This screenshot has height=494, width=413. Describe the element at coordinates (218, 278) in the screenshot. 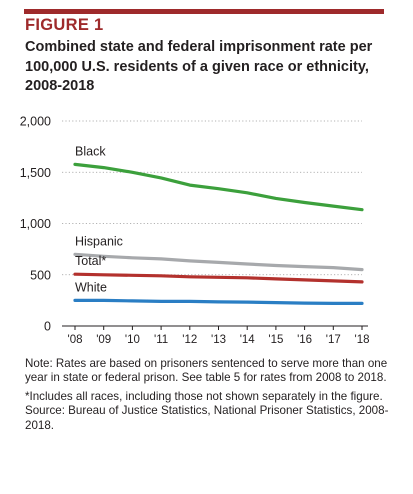

I see `series-line-total` at that location.